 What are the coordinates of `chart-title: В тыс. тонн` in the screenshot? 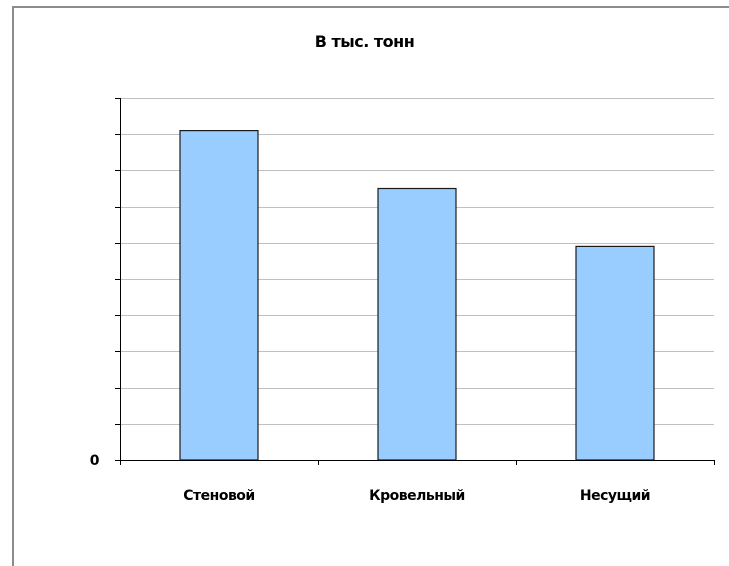 It's located at (364, 41).